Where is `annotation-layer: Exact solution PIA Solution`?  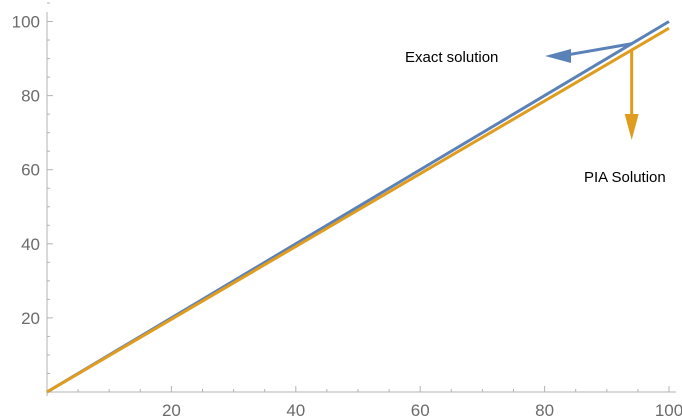 annotation-layer: Exact solution PIA Solution is located at coordinates (535, 114).